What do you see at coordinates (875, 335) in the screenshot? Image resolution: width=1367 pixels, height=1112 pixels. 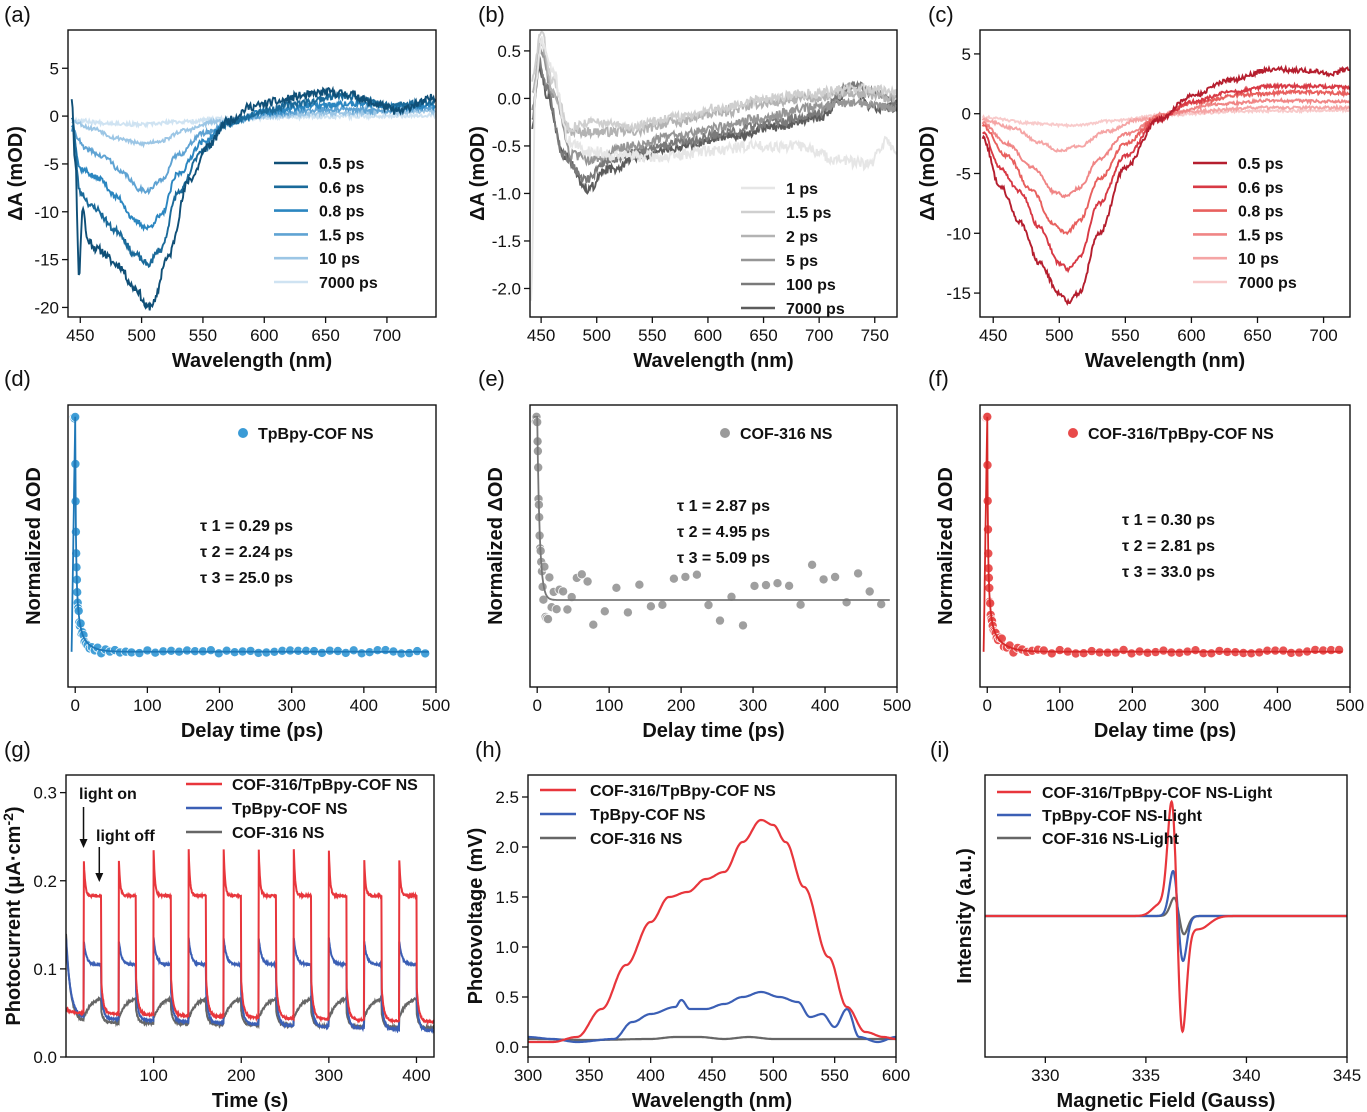 I see `x-tick-label: 750` at bounding box center [875, 335].